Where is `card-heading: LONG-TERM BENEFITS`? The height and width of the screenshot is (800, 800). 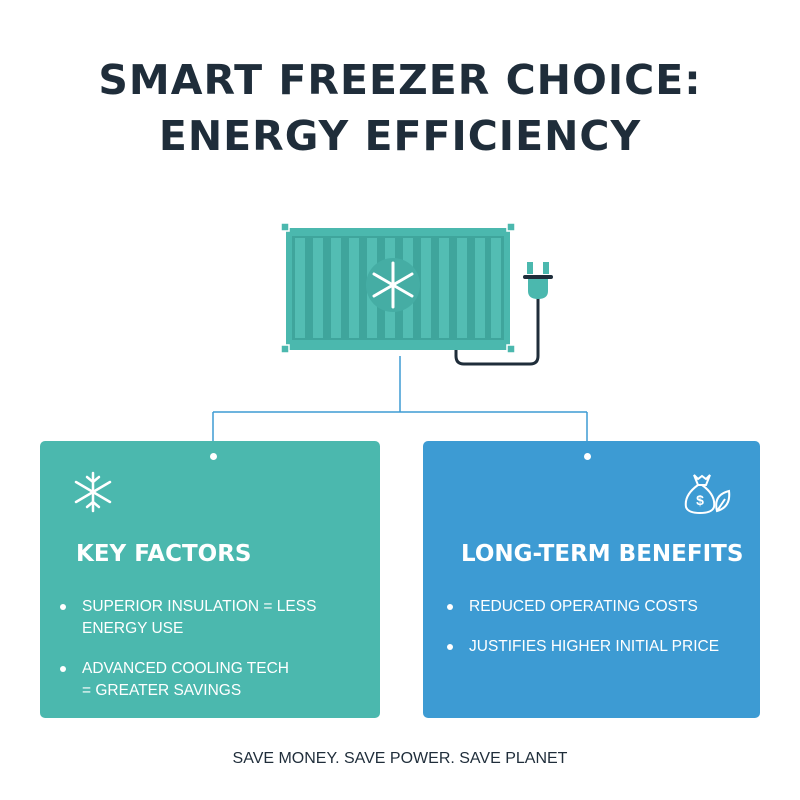 card-heading: LONG-TERM BENEFITS is located at coordinates (602, 554).